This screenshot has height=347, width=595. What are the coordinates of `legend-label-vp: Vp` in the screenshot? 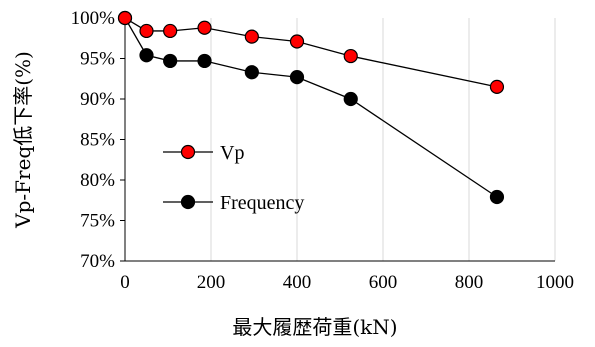 It's located at (232, 153).